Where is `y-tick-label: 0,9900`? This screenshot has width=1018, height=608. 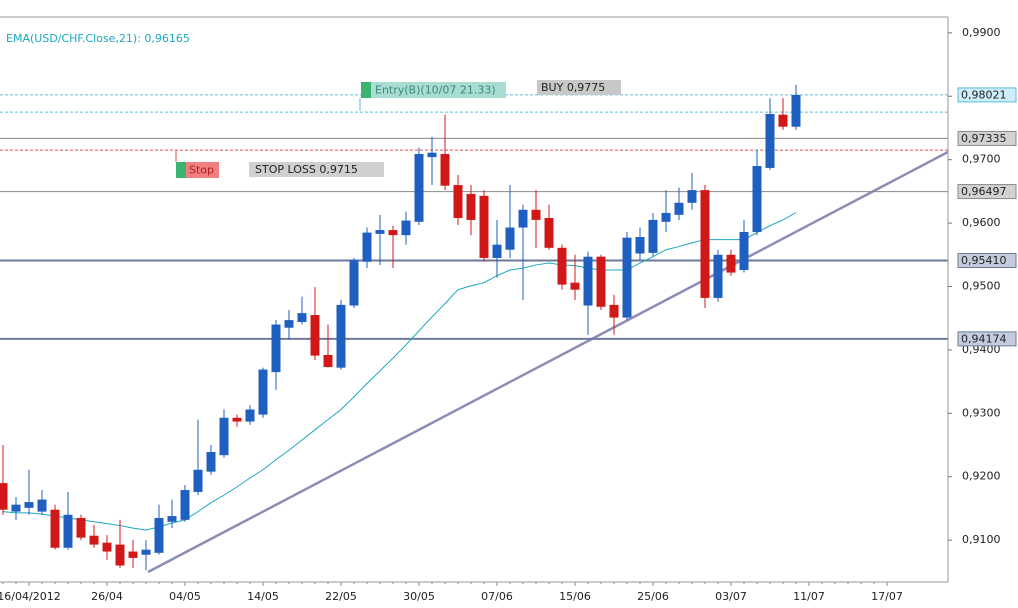 y-tick-label: 0,9900 is located at coordinates (981, 32).